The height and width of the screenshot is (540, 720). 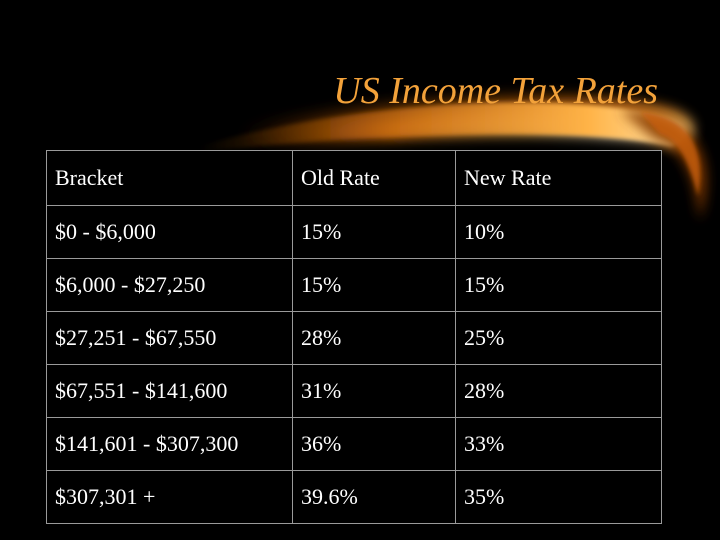 I want to click on table-header-row: Bracket Old Rate New Rate, so click(x=354, y=178).